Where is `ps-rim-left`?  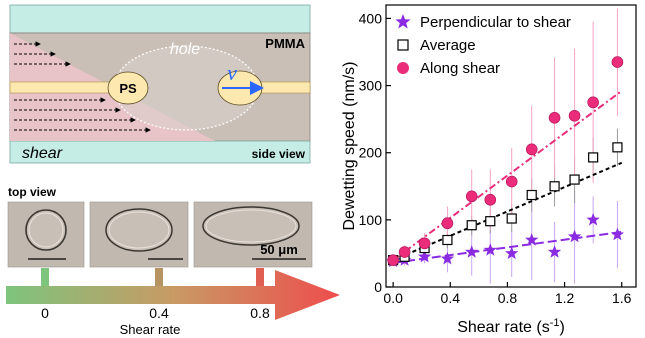
ps-rim-left is located at coordinates (128, 88).